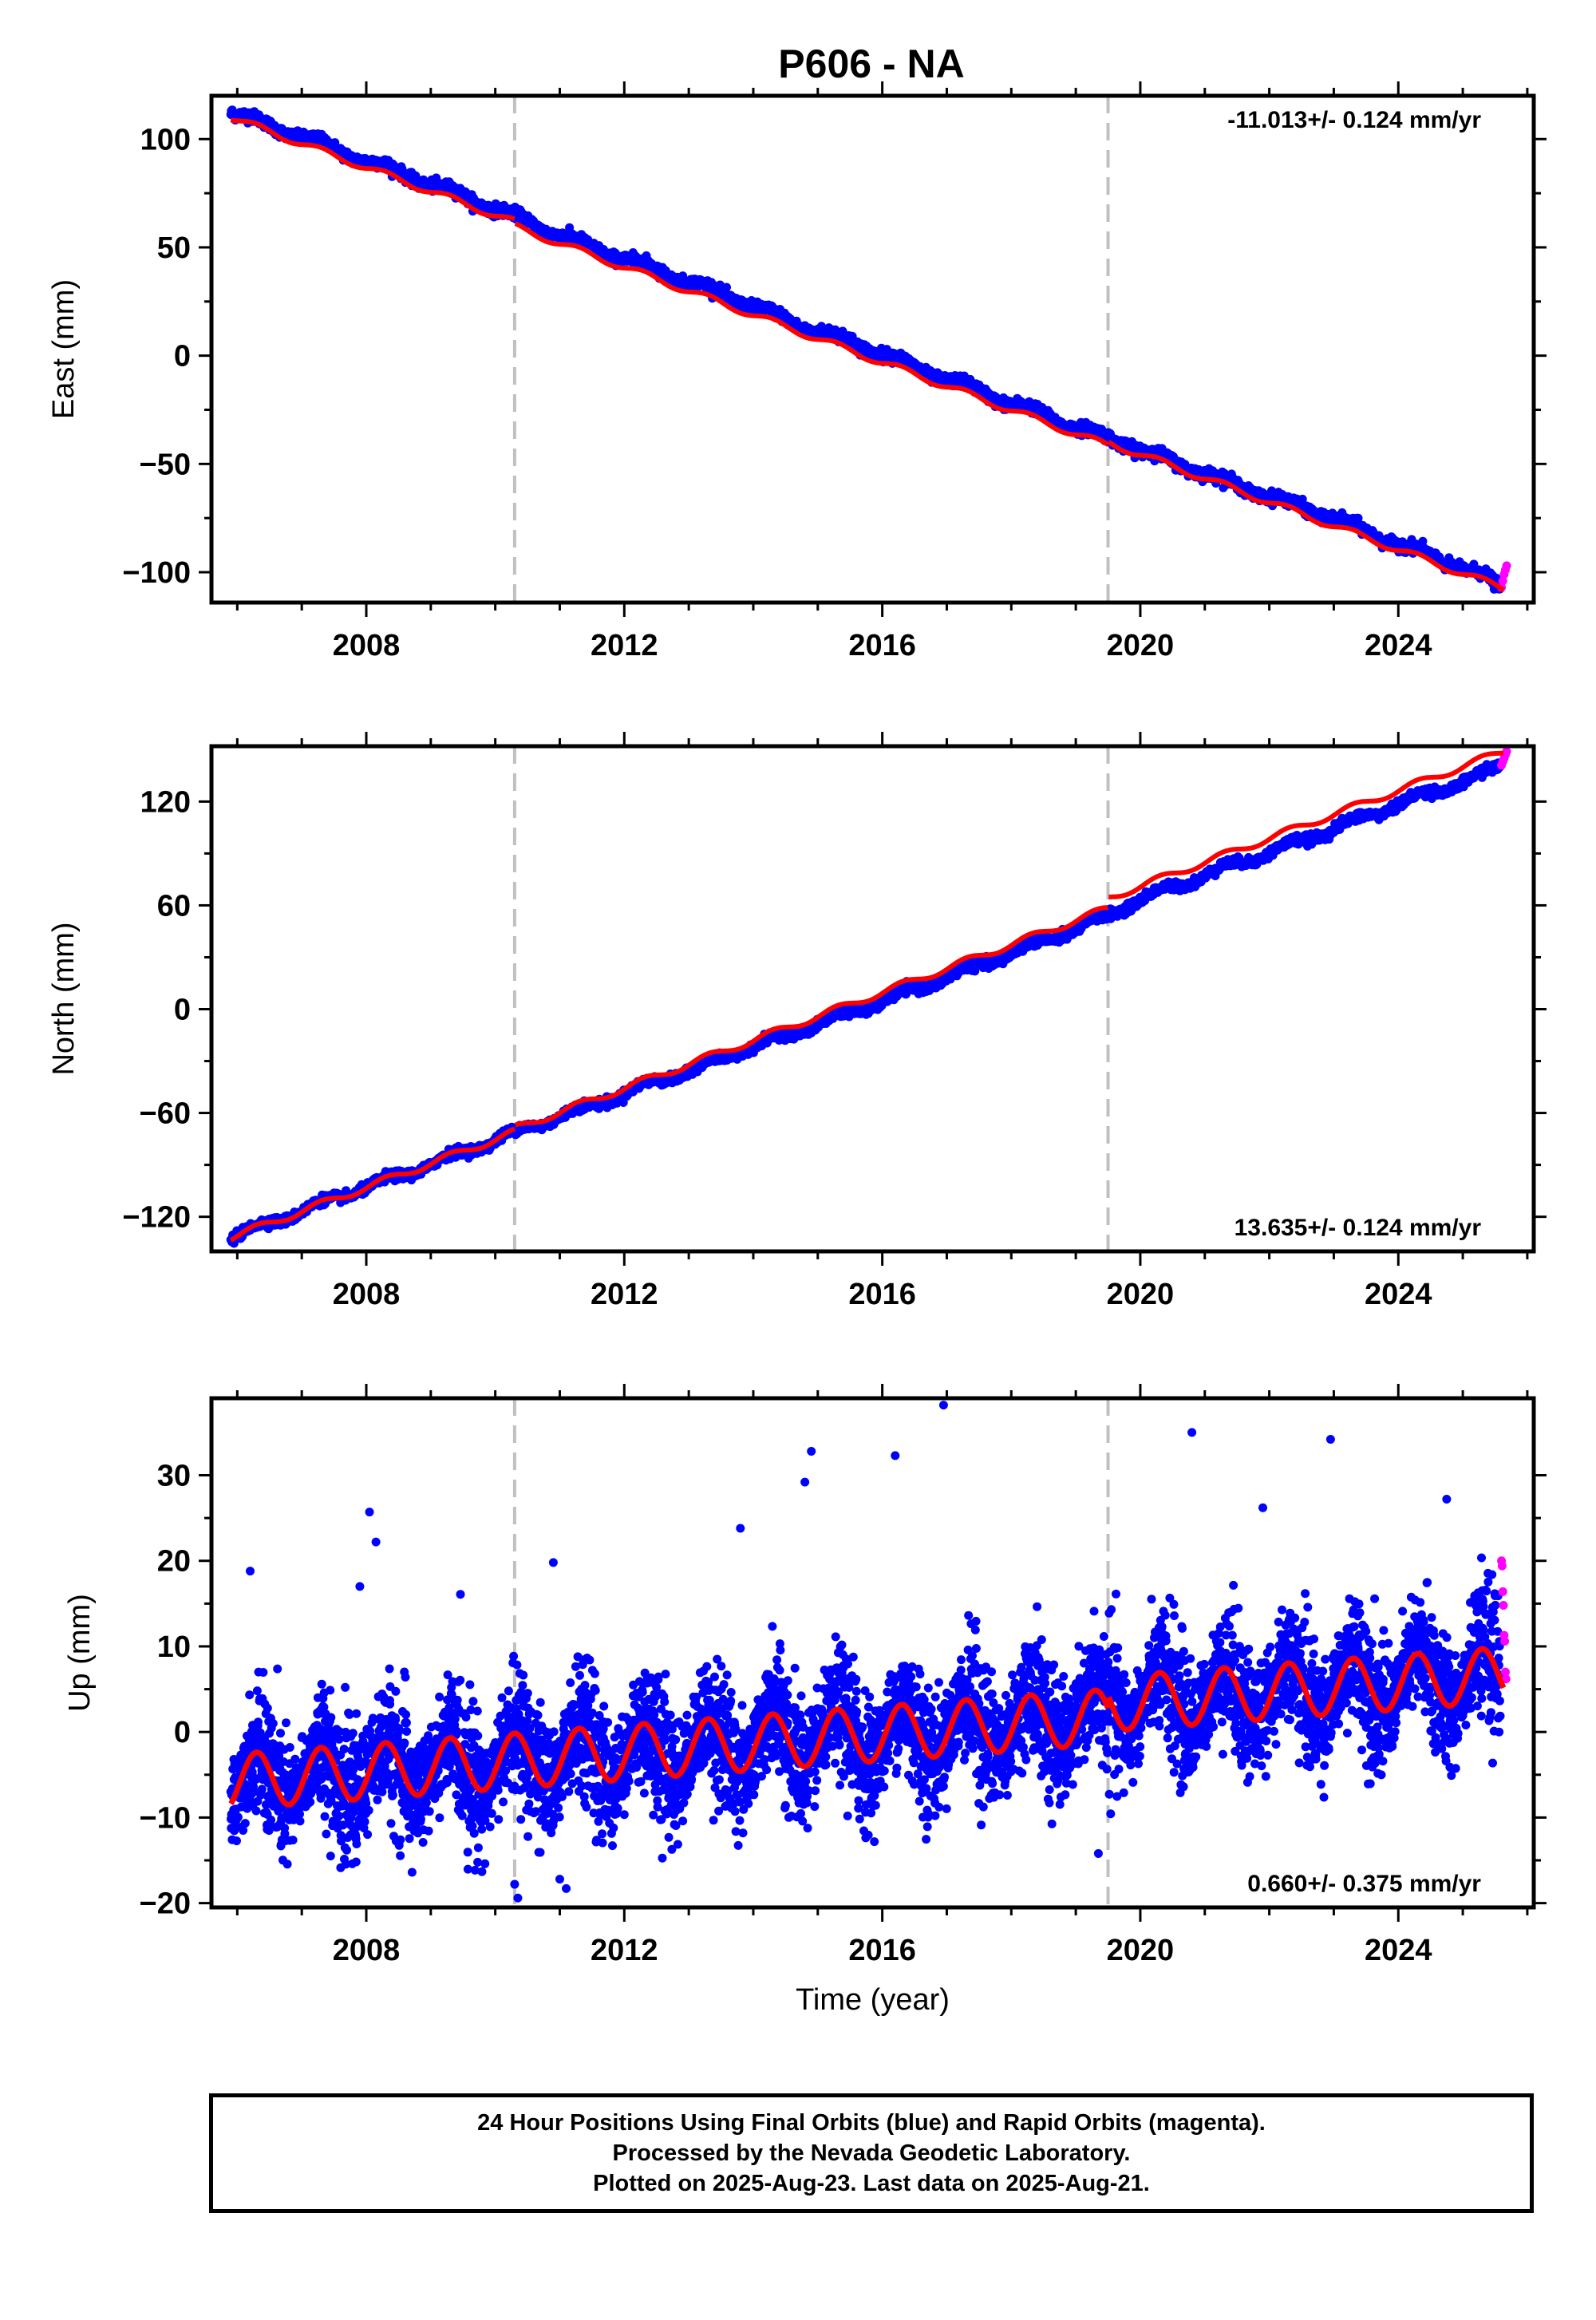 This screenshot has height=2320, width=1596. What do you see at coordinates (182, 356) in the screenshot?
I see `y-tick-label: 0` at bounding box center [182, 356].